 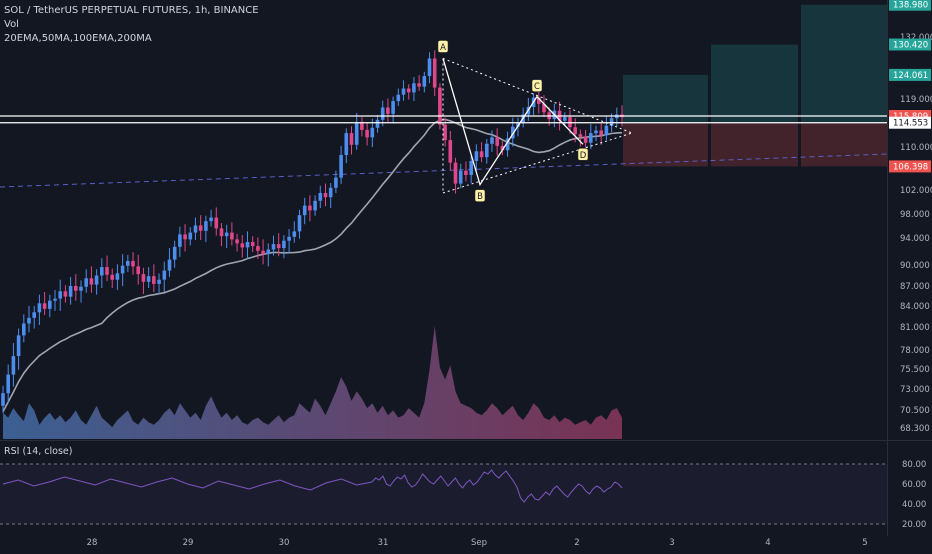 What do you see at coordinates (915, 287) in the screenshot?
I see `price-tick-label: 87.000` at bounding box center [915, 287].